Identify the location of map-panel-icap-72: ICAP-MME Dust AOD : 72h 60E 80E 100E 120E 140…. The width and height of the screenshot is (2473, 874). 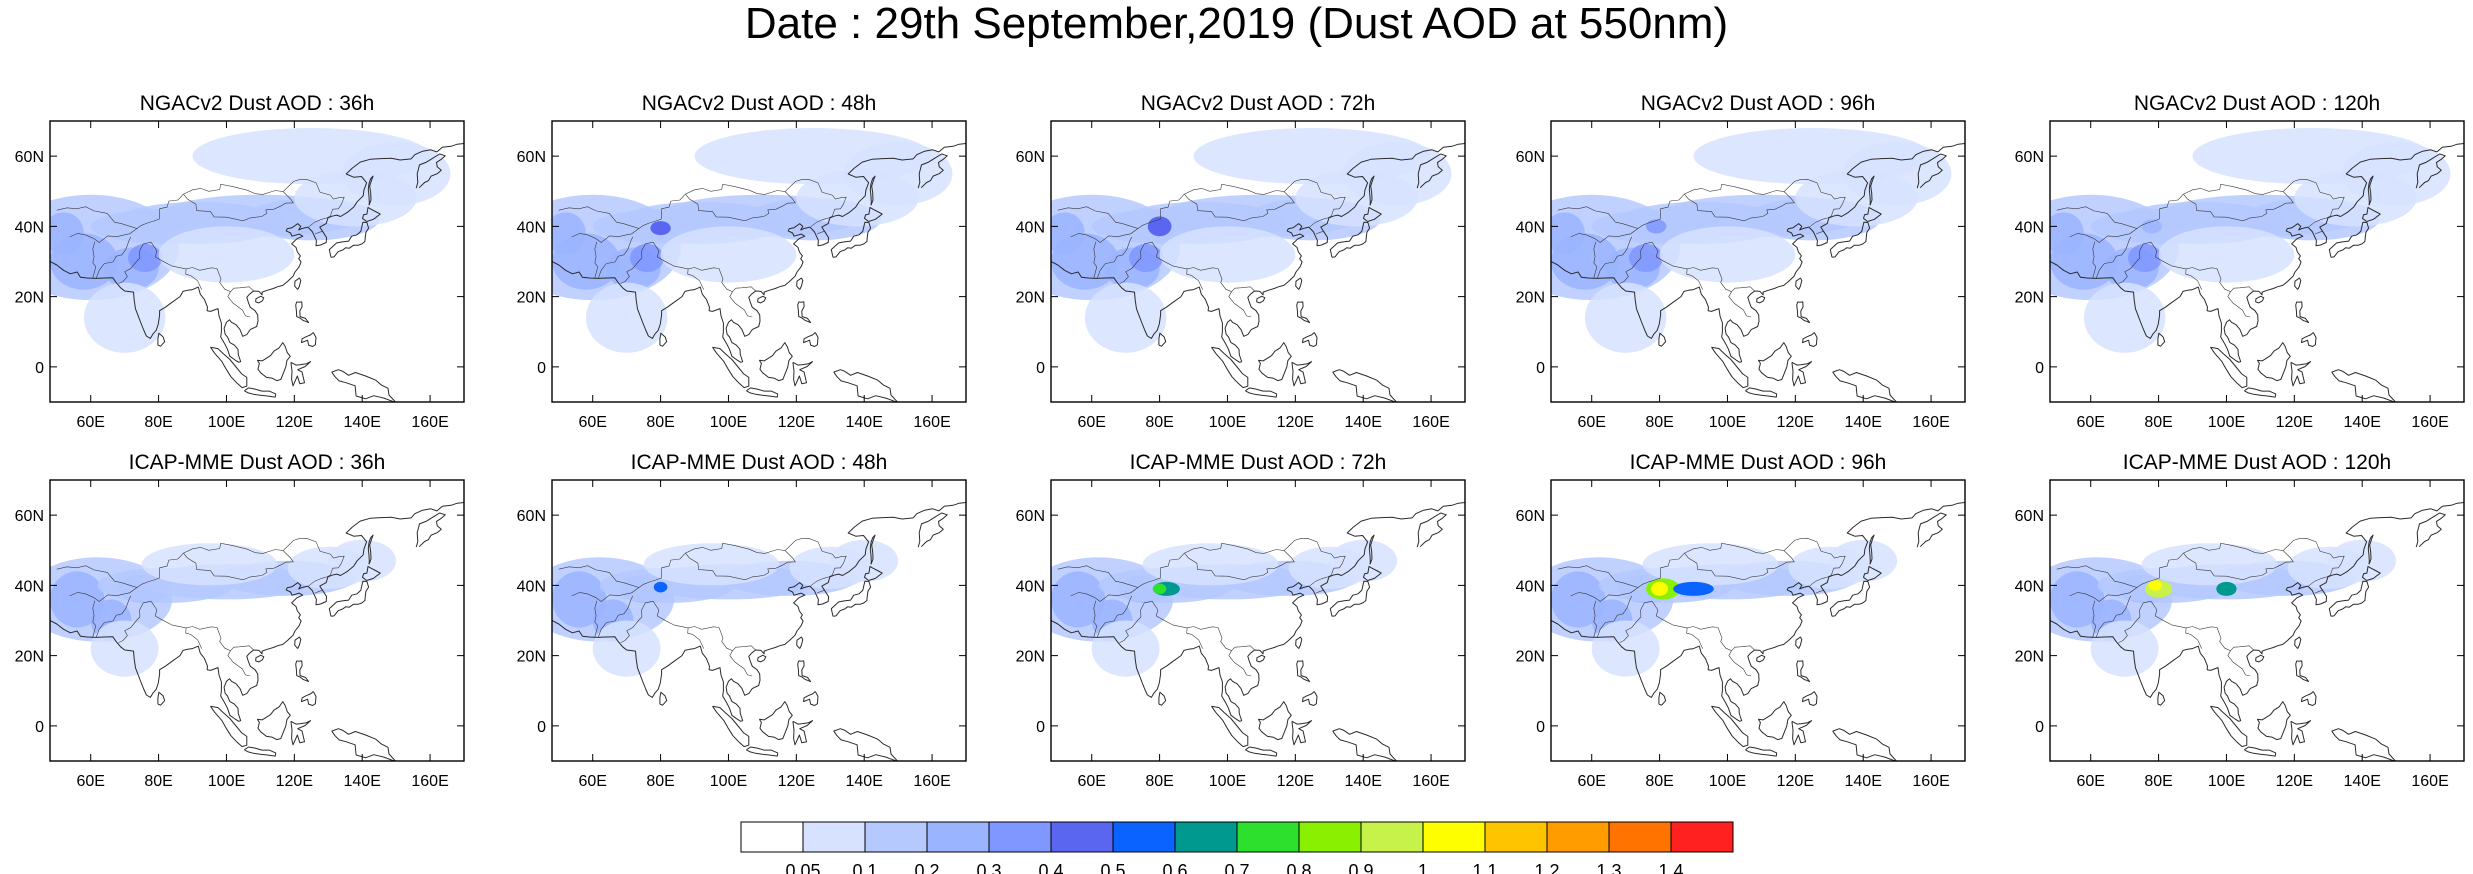
(1241, 620).